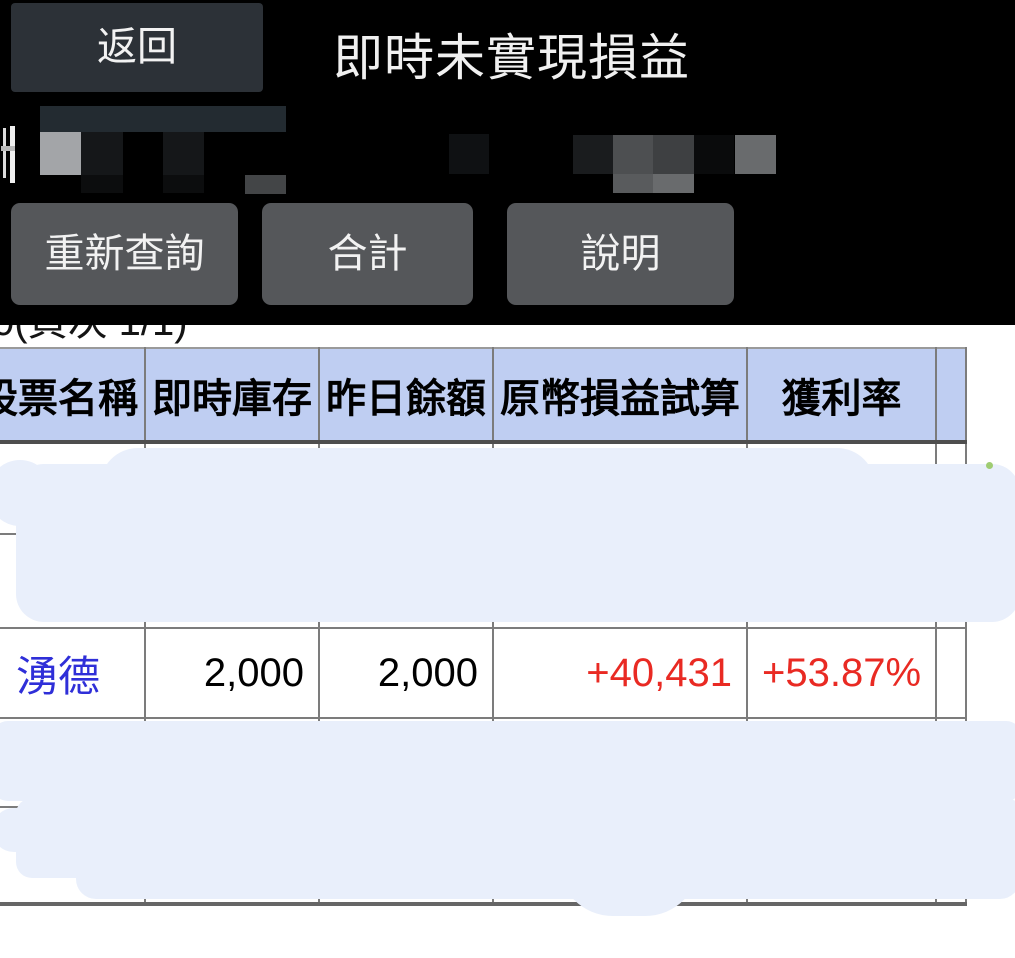 Image resolution: width=1015 pixels, height=958 pixels. I want to click on cell-original-currency-pl: +40,431, so click(620, 673).